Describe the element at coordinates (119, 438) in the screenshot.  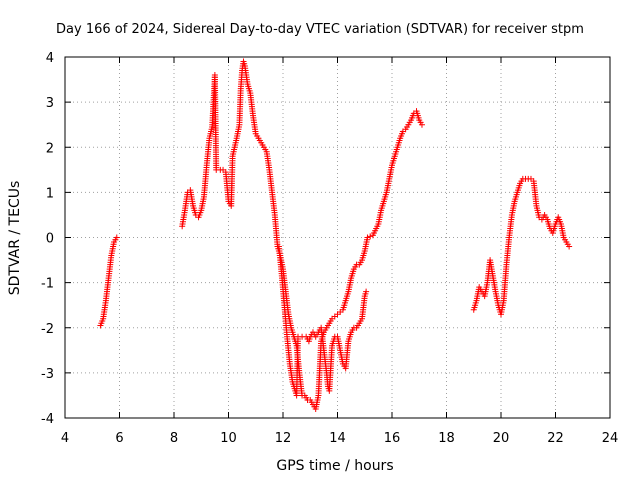
I see `x-tick-label: 6` at that location.